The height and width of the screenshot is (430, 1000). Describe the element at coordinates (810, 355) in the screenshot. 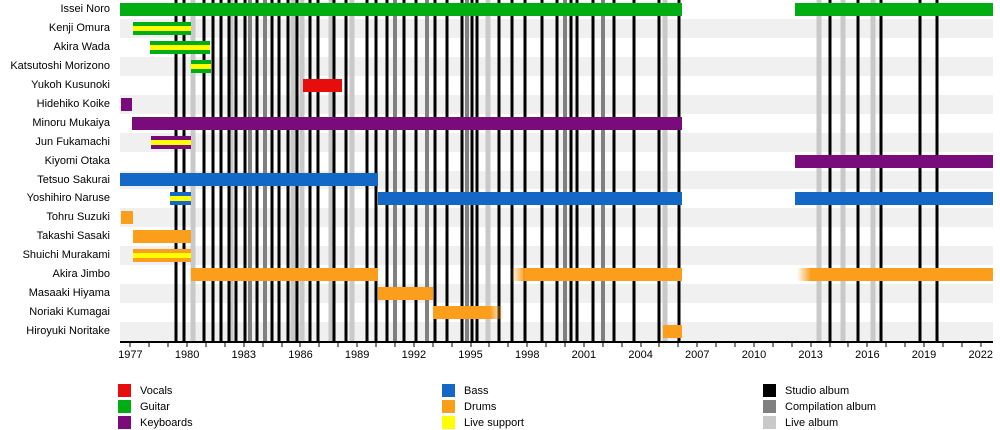

I see `axis-year-label: 2013` at that location.